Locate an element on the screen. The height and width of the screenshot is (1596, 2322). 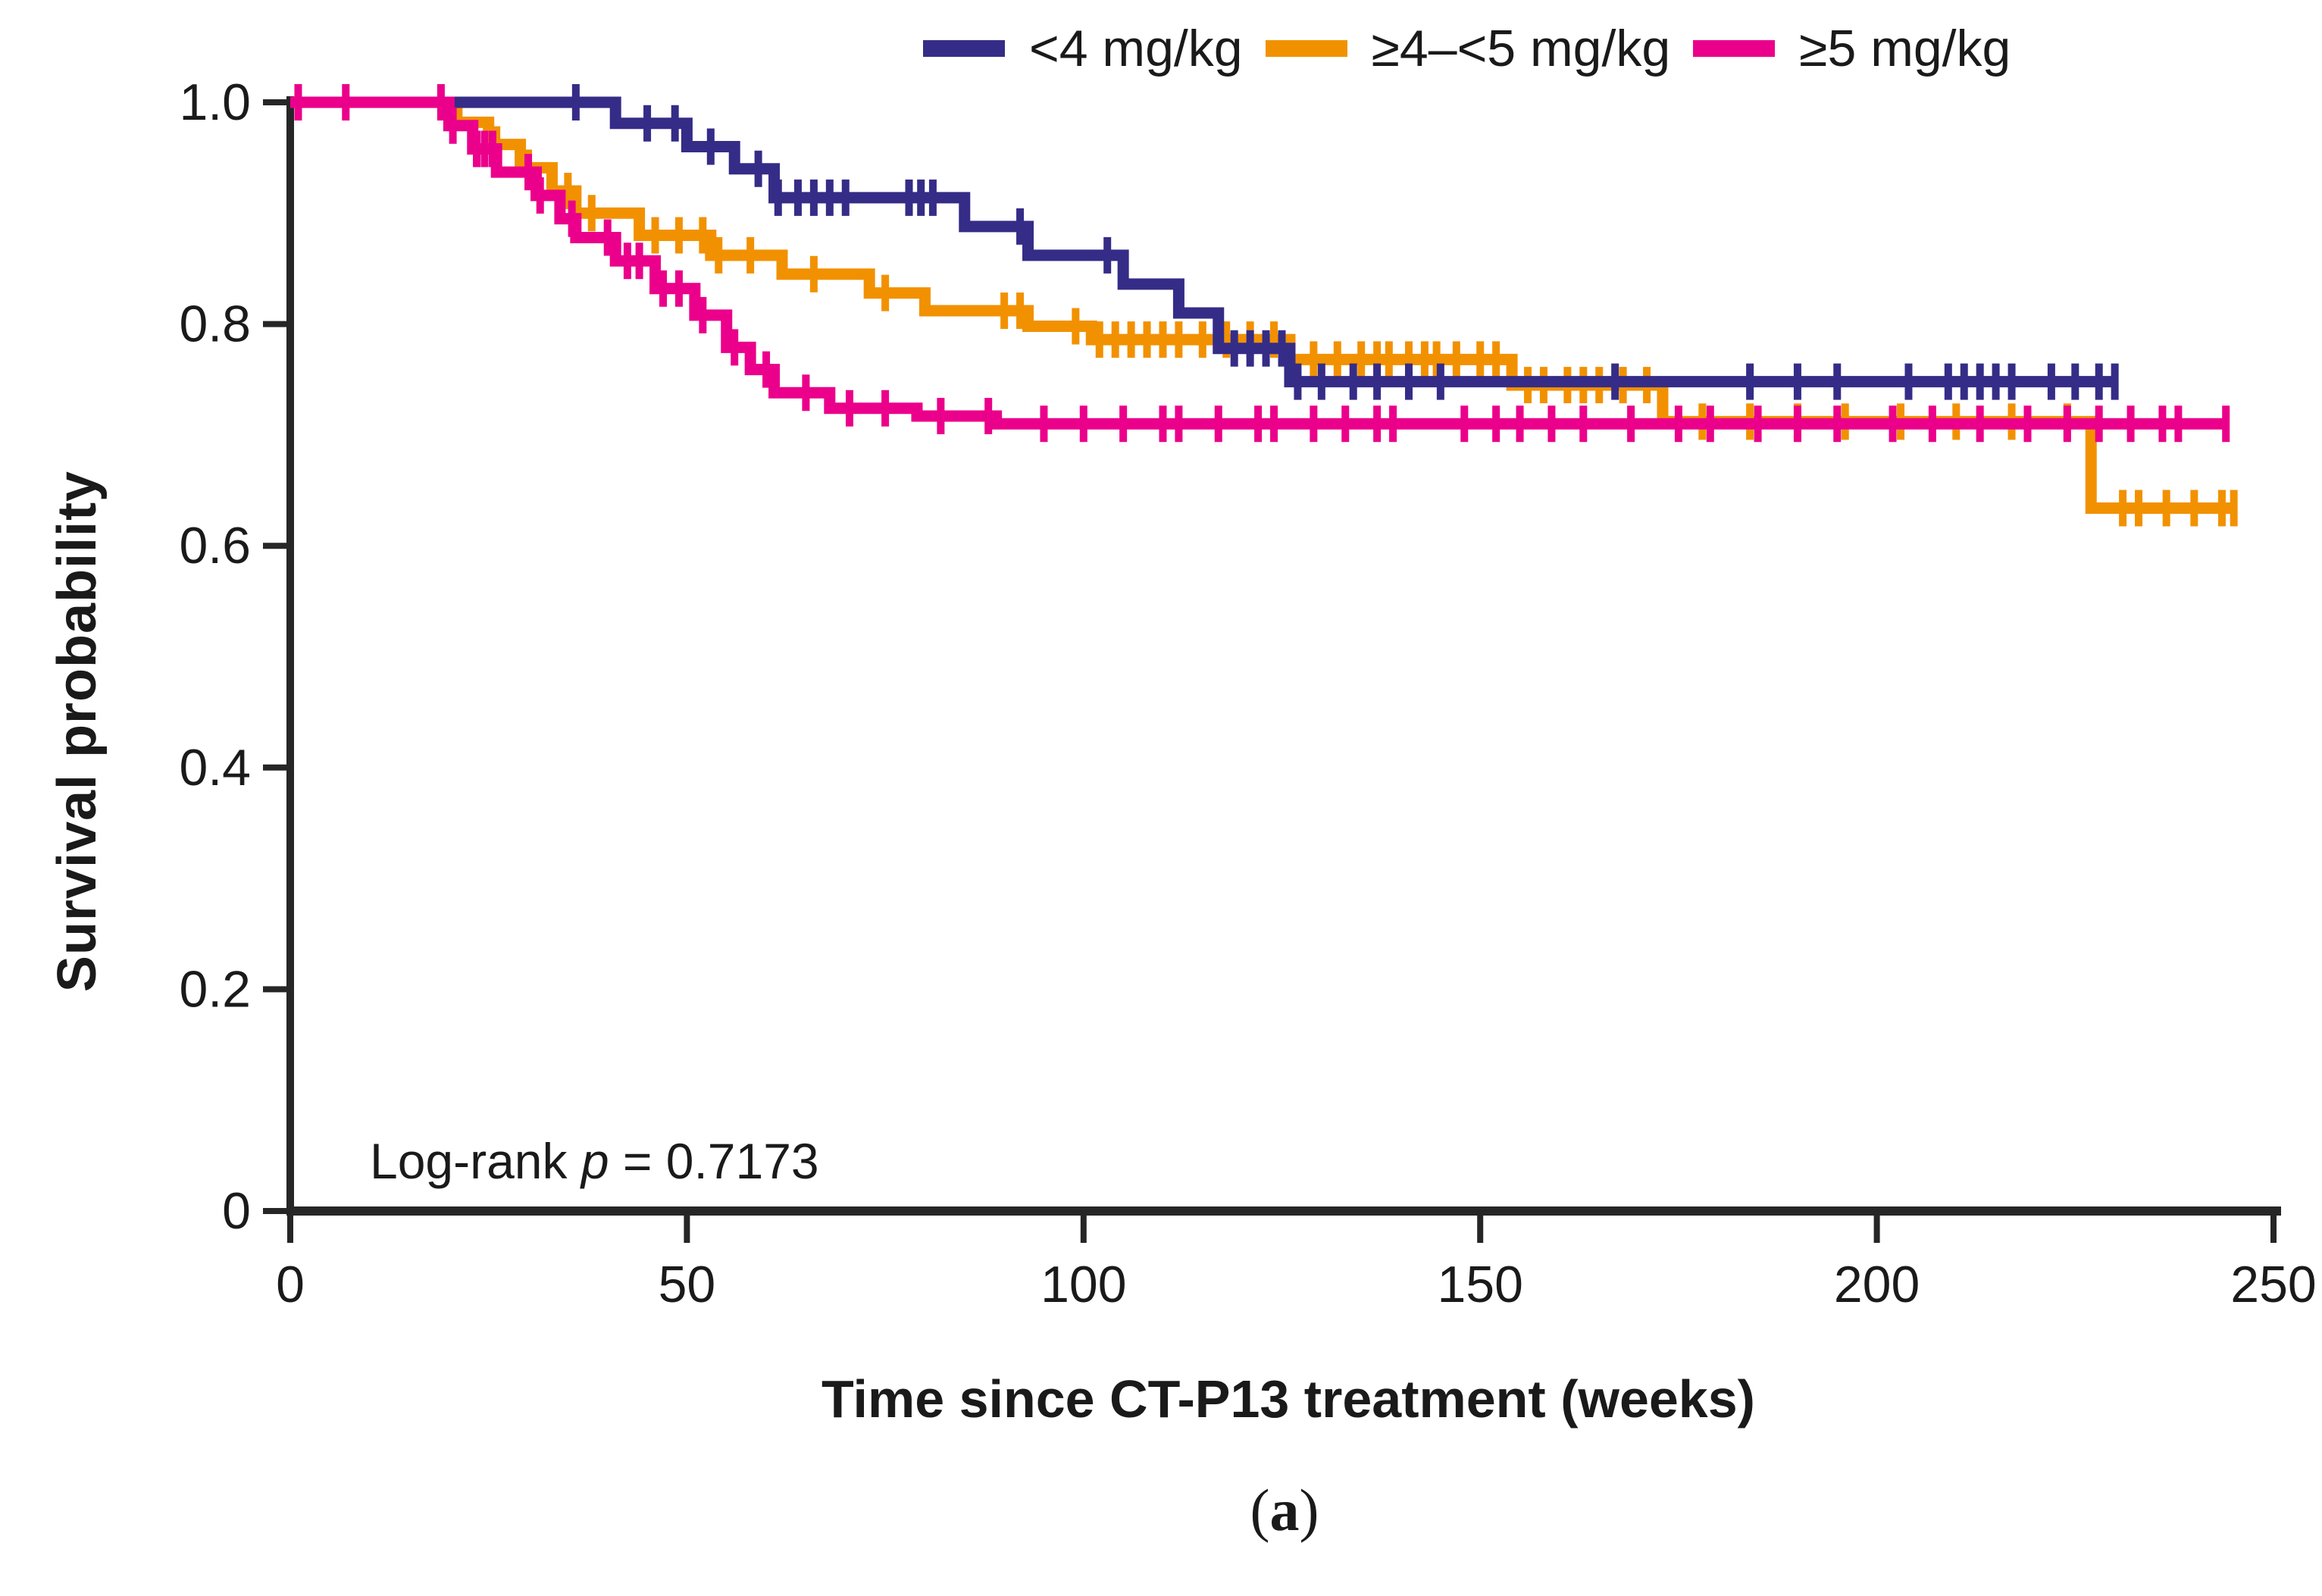
x-tick-label: 150 is located at coordinates (1480, 1284).